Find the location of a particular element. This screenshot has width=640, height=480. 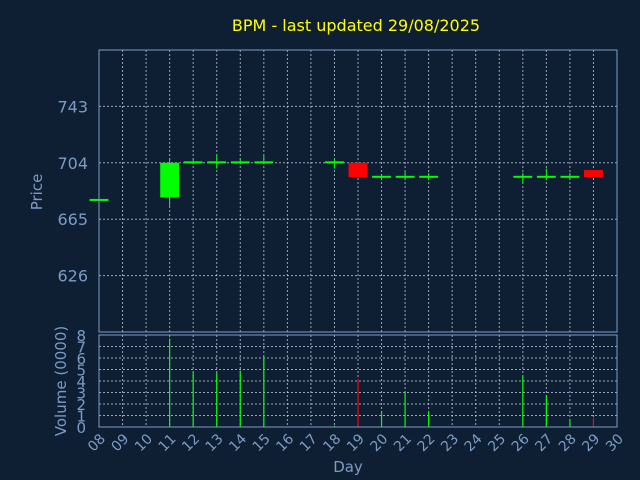

x-tick-label: 20 is located at coordinates (380, 443).